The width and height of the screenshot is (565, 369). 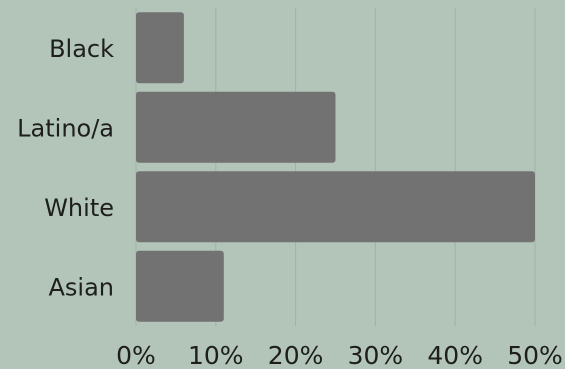 What do you see at coordinates (535, 355) in the screenshot?
I see `x-tick-label: 50%` at bounding box center [535, 355].